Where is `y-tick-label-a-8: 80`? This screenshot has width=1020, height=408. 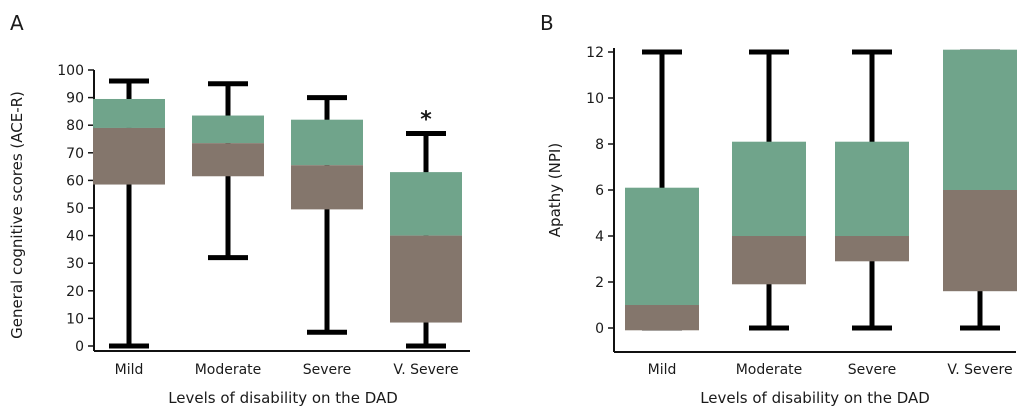
y-tick-label-a-8: 80 is located at coordinates (75, 126).